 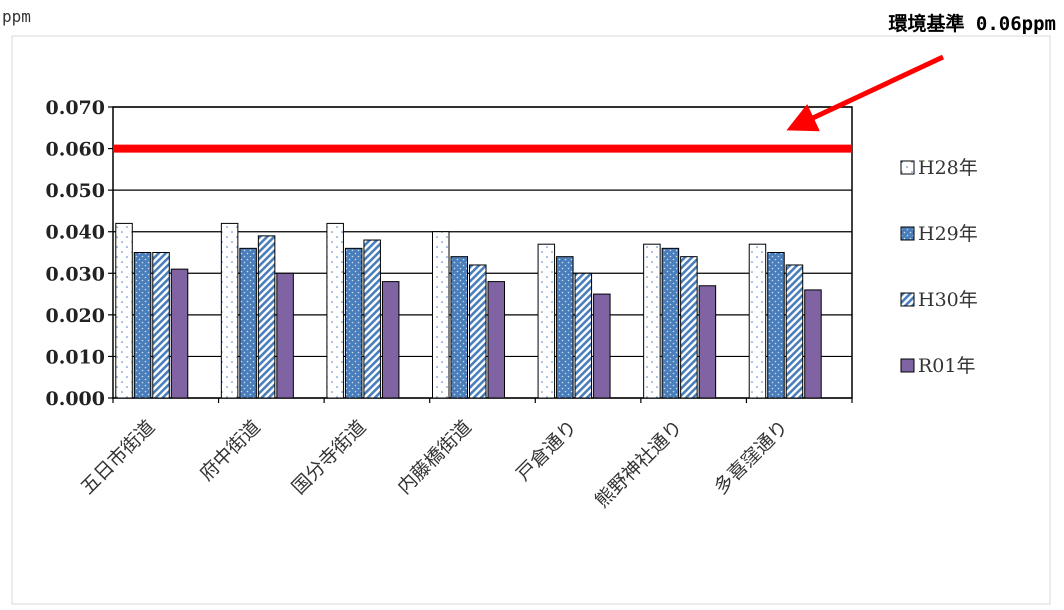 What do you see at coordinates (972, 23) in the screenshot?
I see `standard-annotation: 環境基準 0.06ppm` at bounding box center [972, 23].